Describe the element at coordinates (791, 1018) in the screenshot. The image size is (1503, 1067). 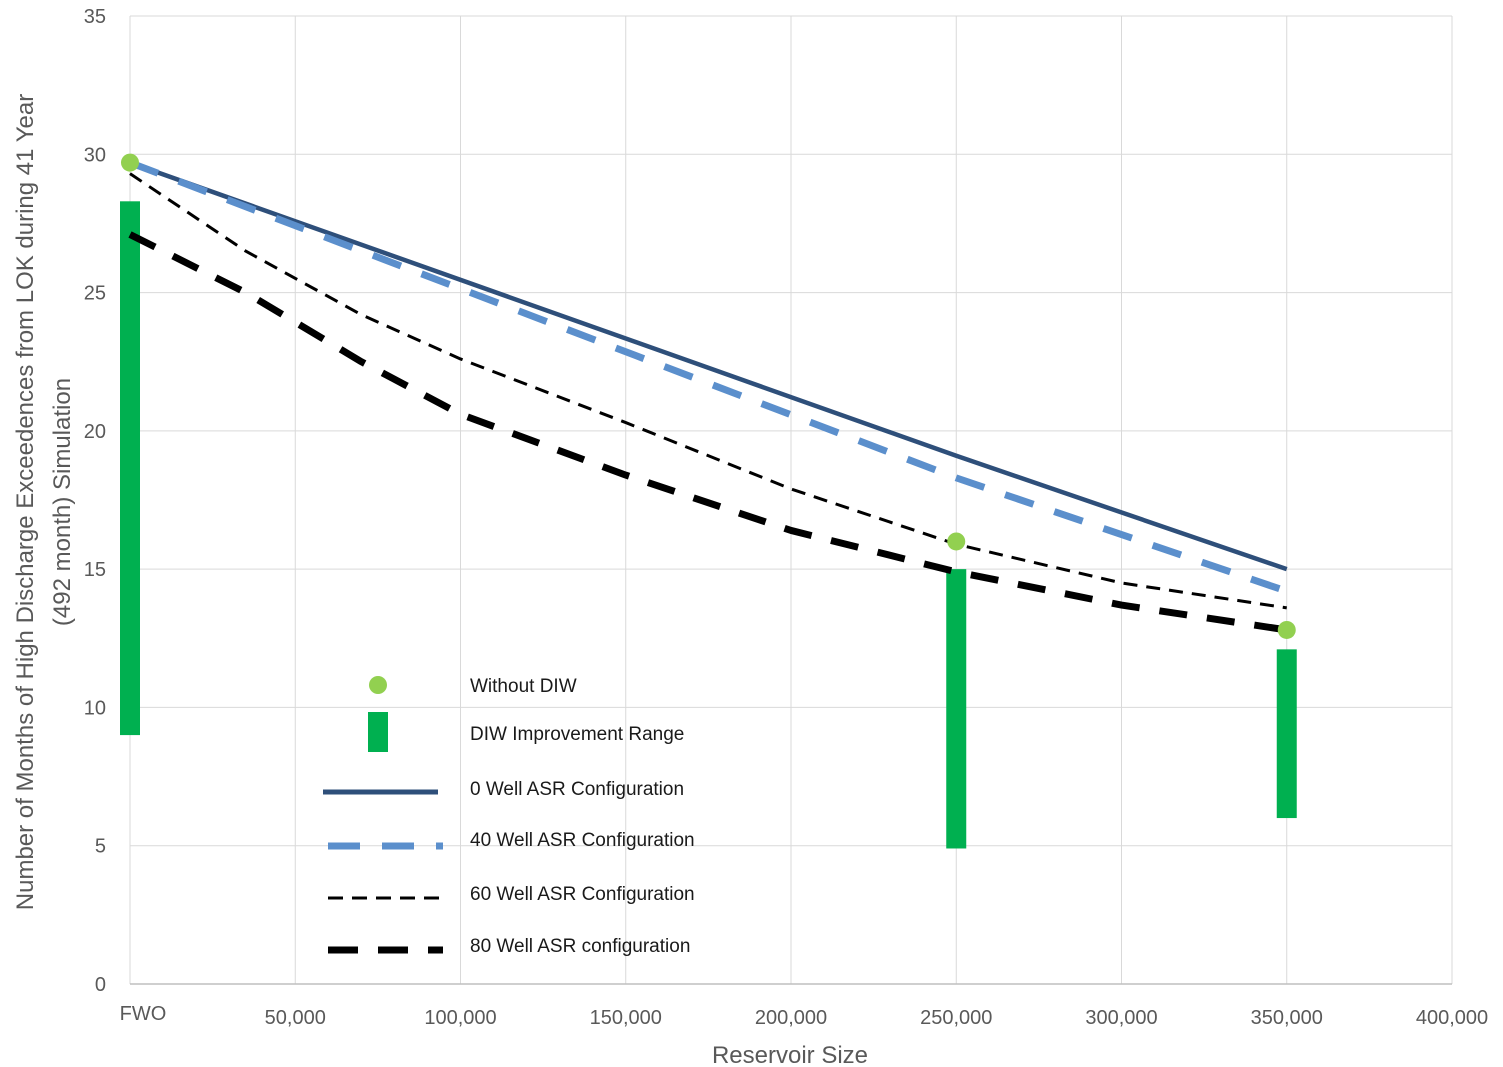
I see `x-tick-label: 200,000` at that location.